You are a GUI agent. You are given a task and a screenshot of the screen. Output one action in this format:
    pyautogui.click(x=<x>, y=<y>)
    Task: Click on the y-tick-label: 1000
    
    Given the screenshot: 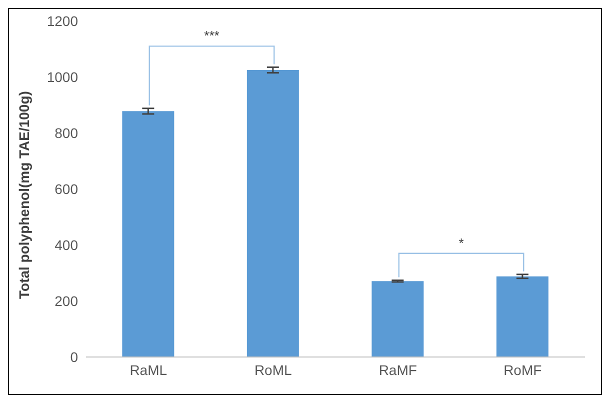 What is the action you would take?
    pyautogui.click(x=62, y=76)
    